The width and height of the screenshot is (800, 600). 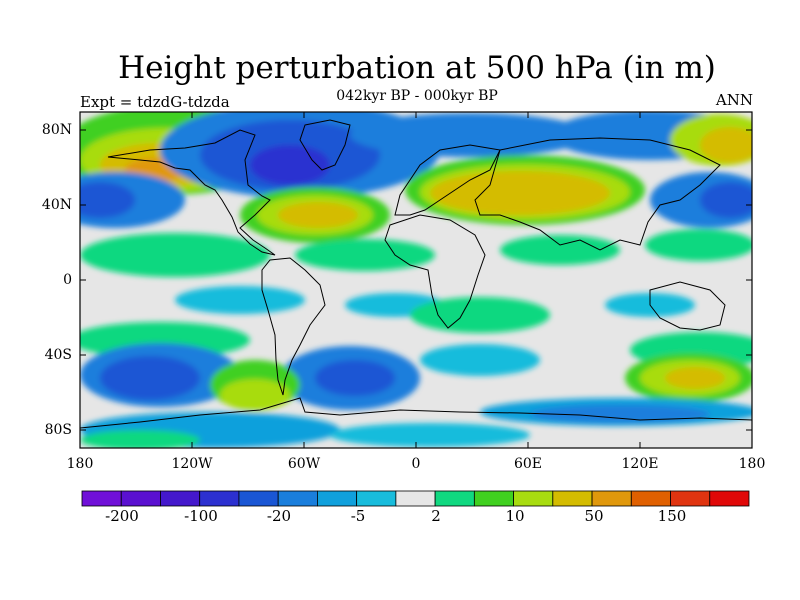 What do you see at coordinates (304, 464) in the screenshot?
I see `lon-tick-label: 60W` at bounding box center [304, 464].